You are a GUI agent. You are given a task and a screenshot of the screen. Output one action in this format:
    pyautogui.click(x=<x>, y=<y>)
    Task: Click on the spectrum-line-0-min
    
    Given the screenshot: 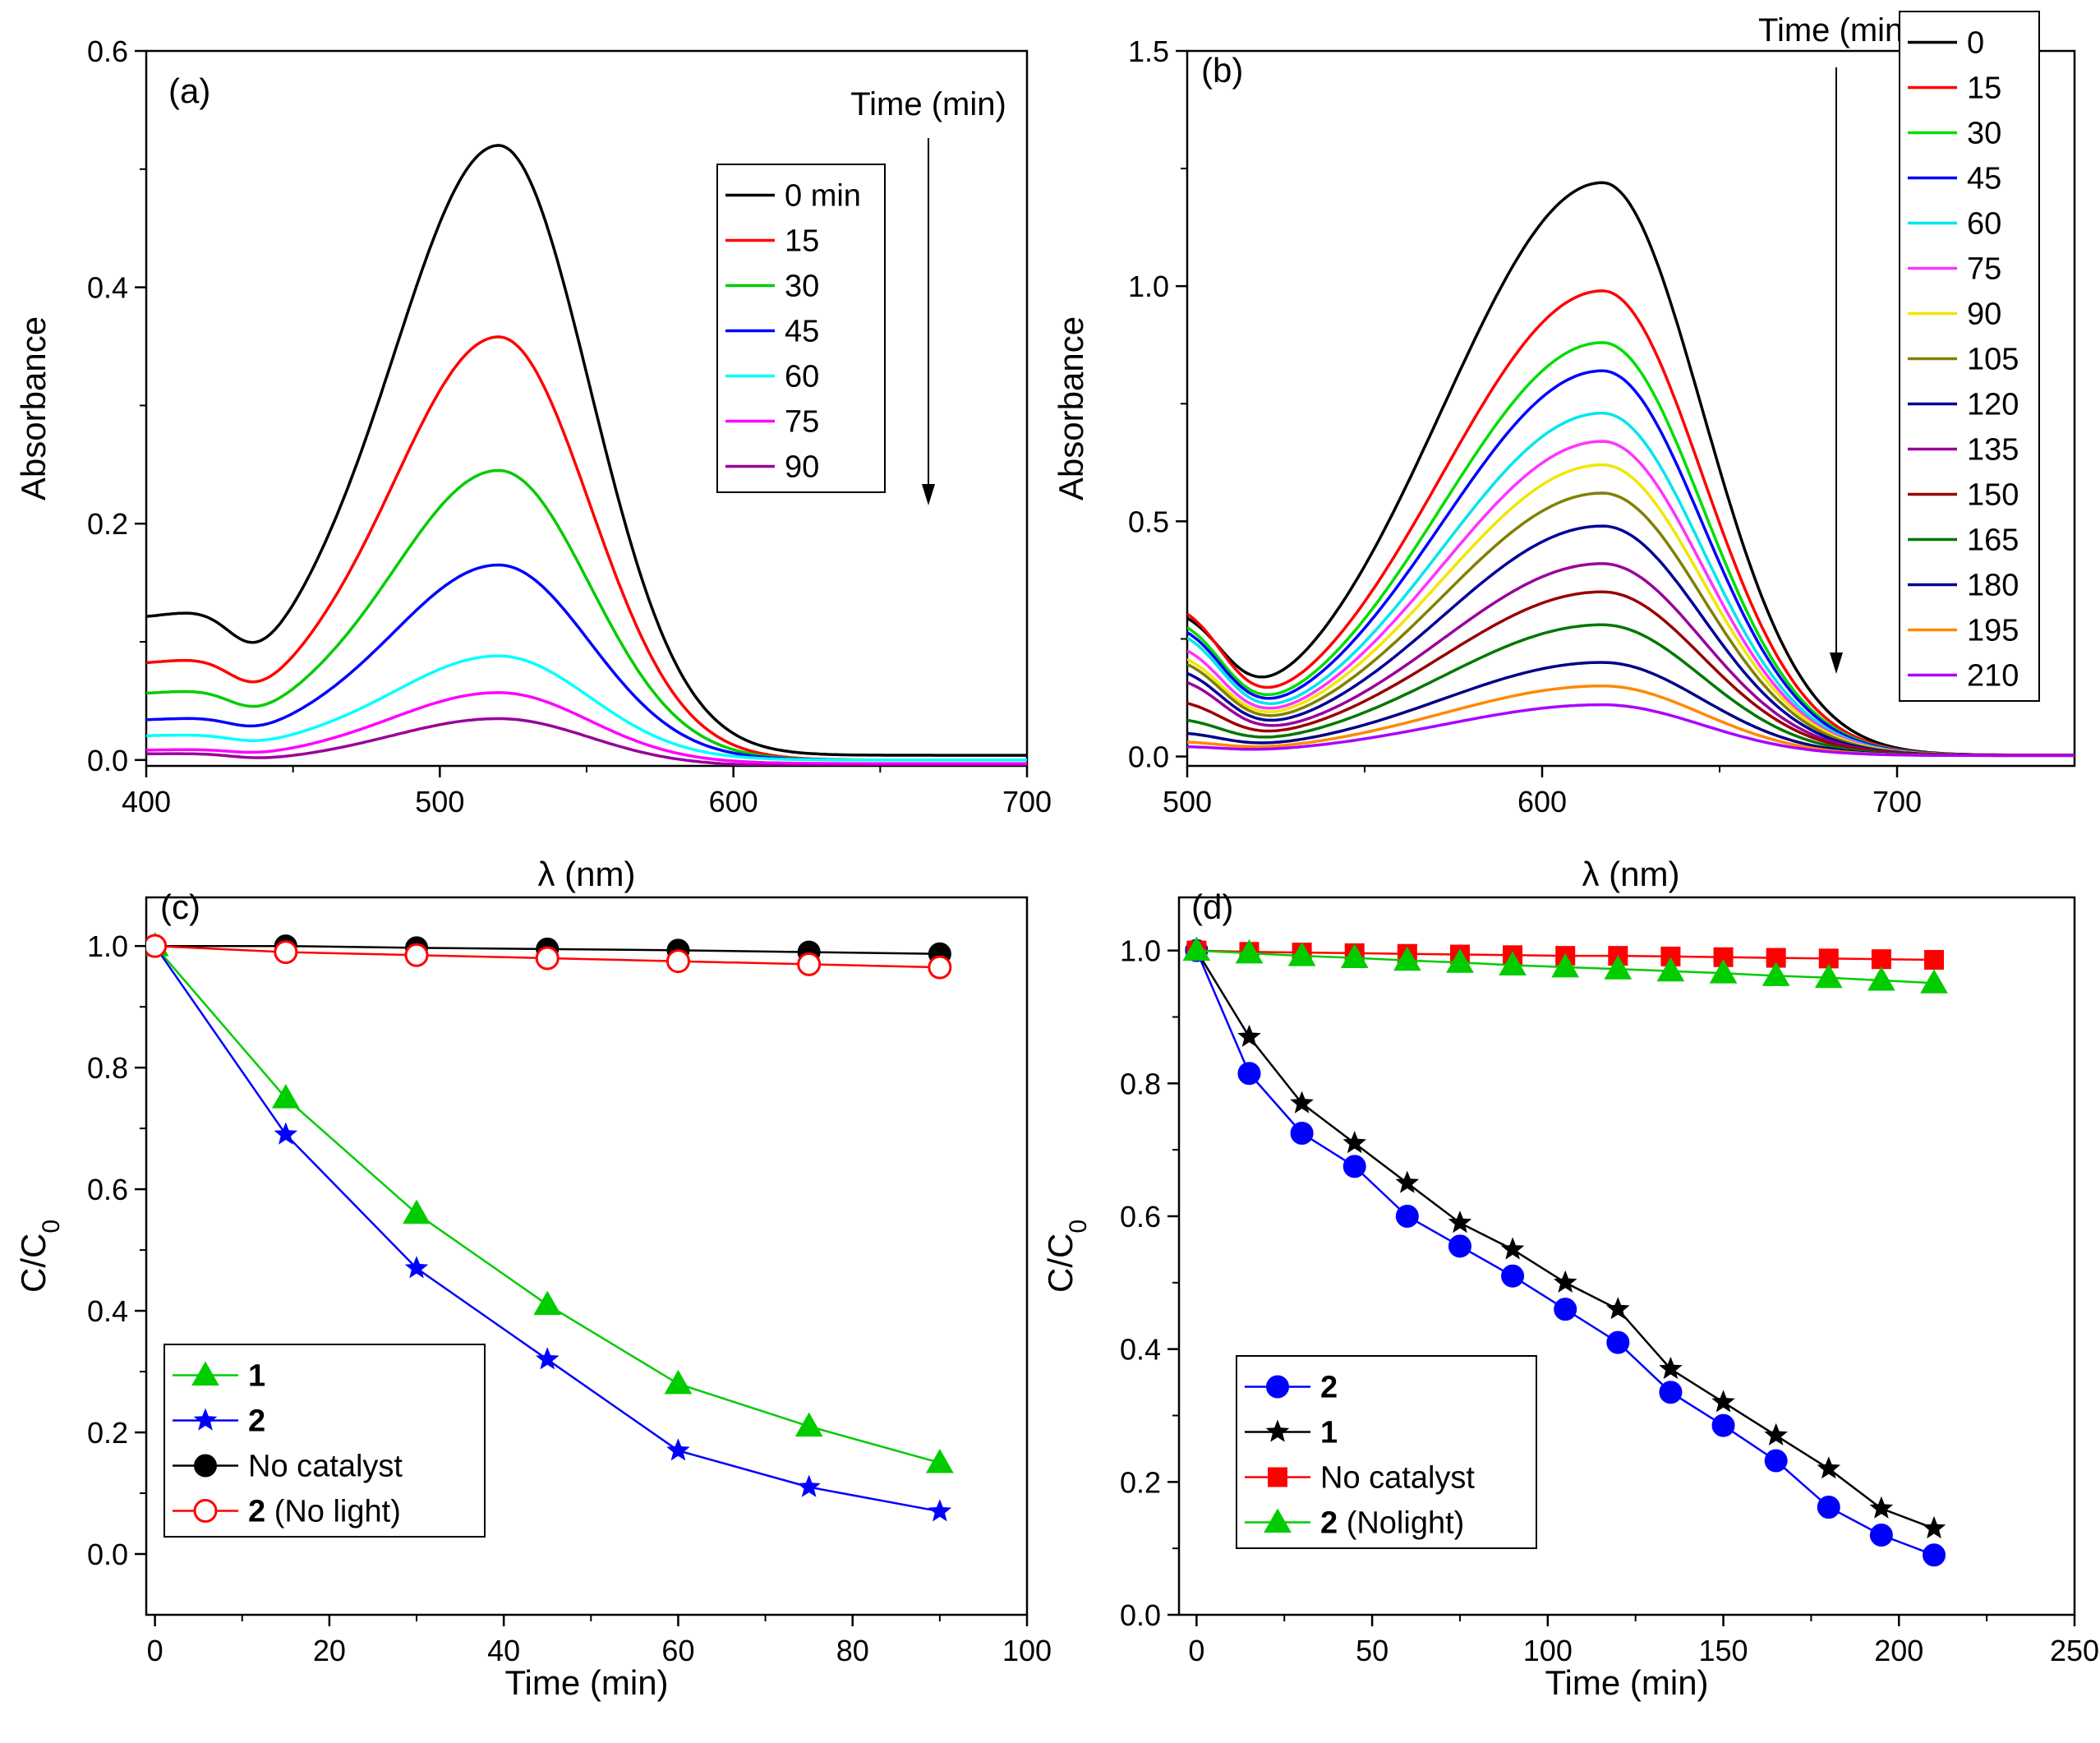 What is the action you would take?
    pyautogui.click(x=586, y=450)
    